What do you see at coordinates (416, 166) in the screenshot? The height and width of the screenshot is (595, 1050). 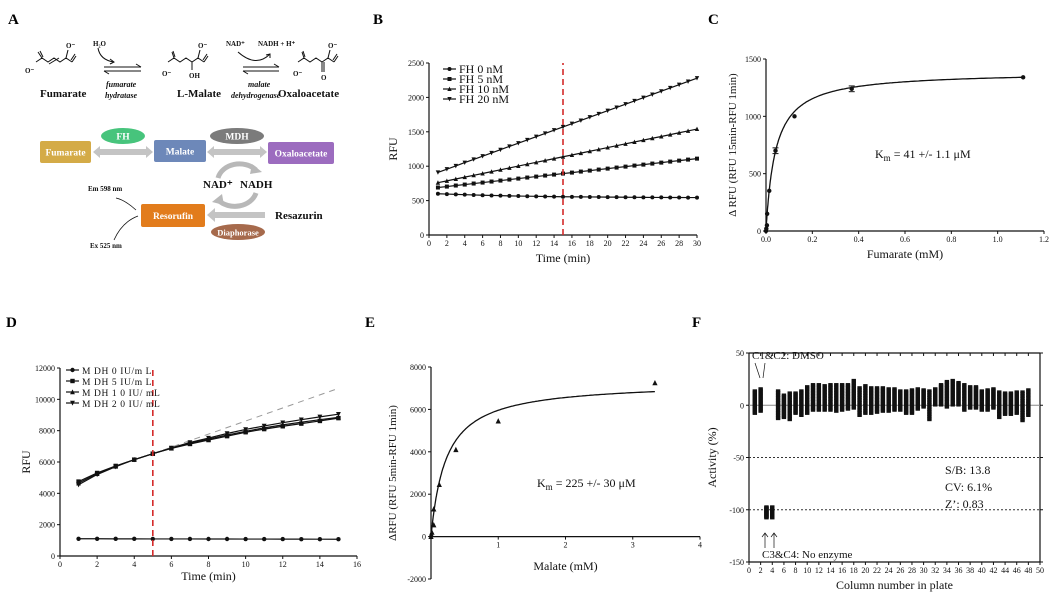 I see `y-tick-label: 1000` at bounding box center [416, 166].